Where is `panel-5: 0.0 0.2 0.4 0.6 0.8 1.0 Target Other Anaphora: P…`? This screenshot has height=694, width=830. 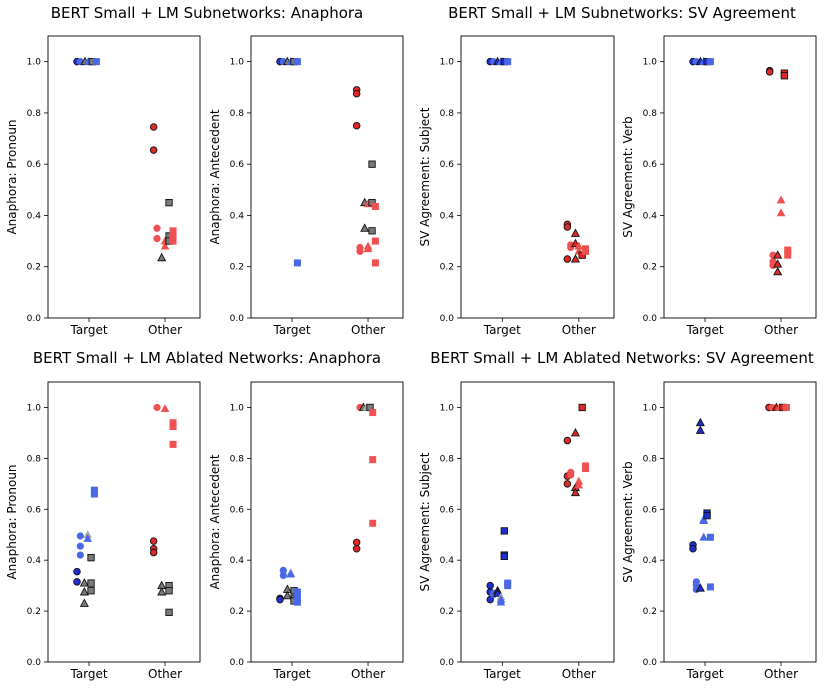
panel-5: 0.0 0.2 0.4 0.6 0.8 1.0 Target Other Anaphora: P… is located at coordinates (103, 531).